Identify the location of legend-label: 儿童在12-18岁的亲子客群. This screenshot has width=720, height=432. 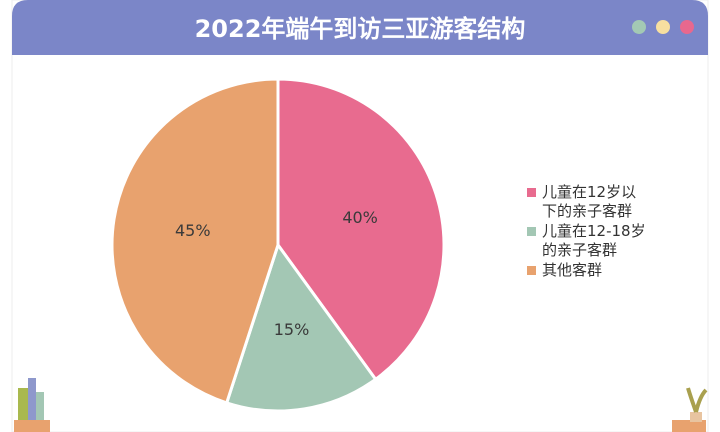
(594, 240).